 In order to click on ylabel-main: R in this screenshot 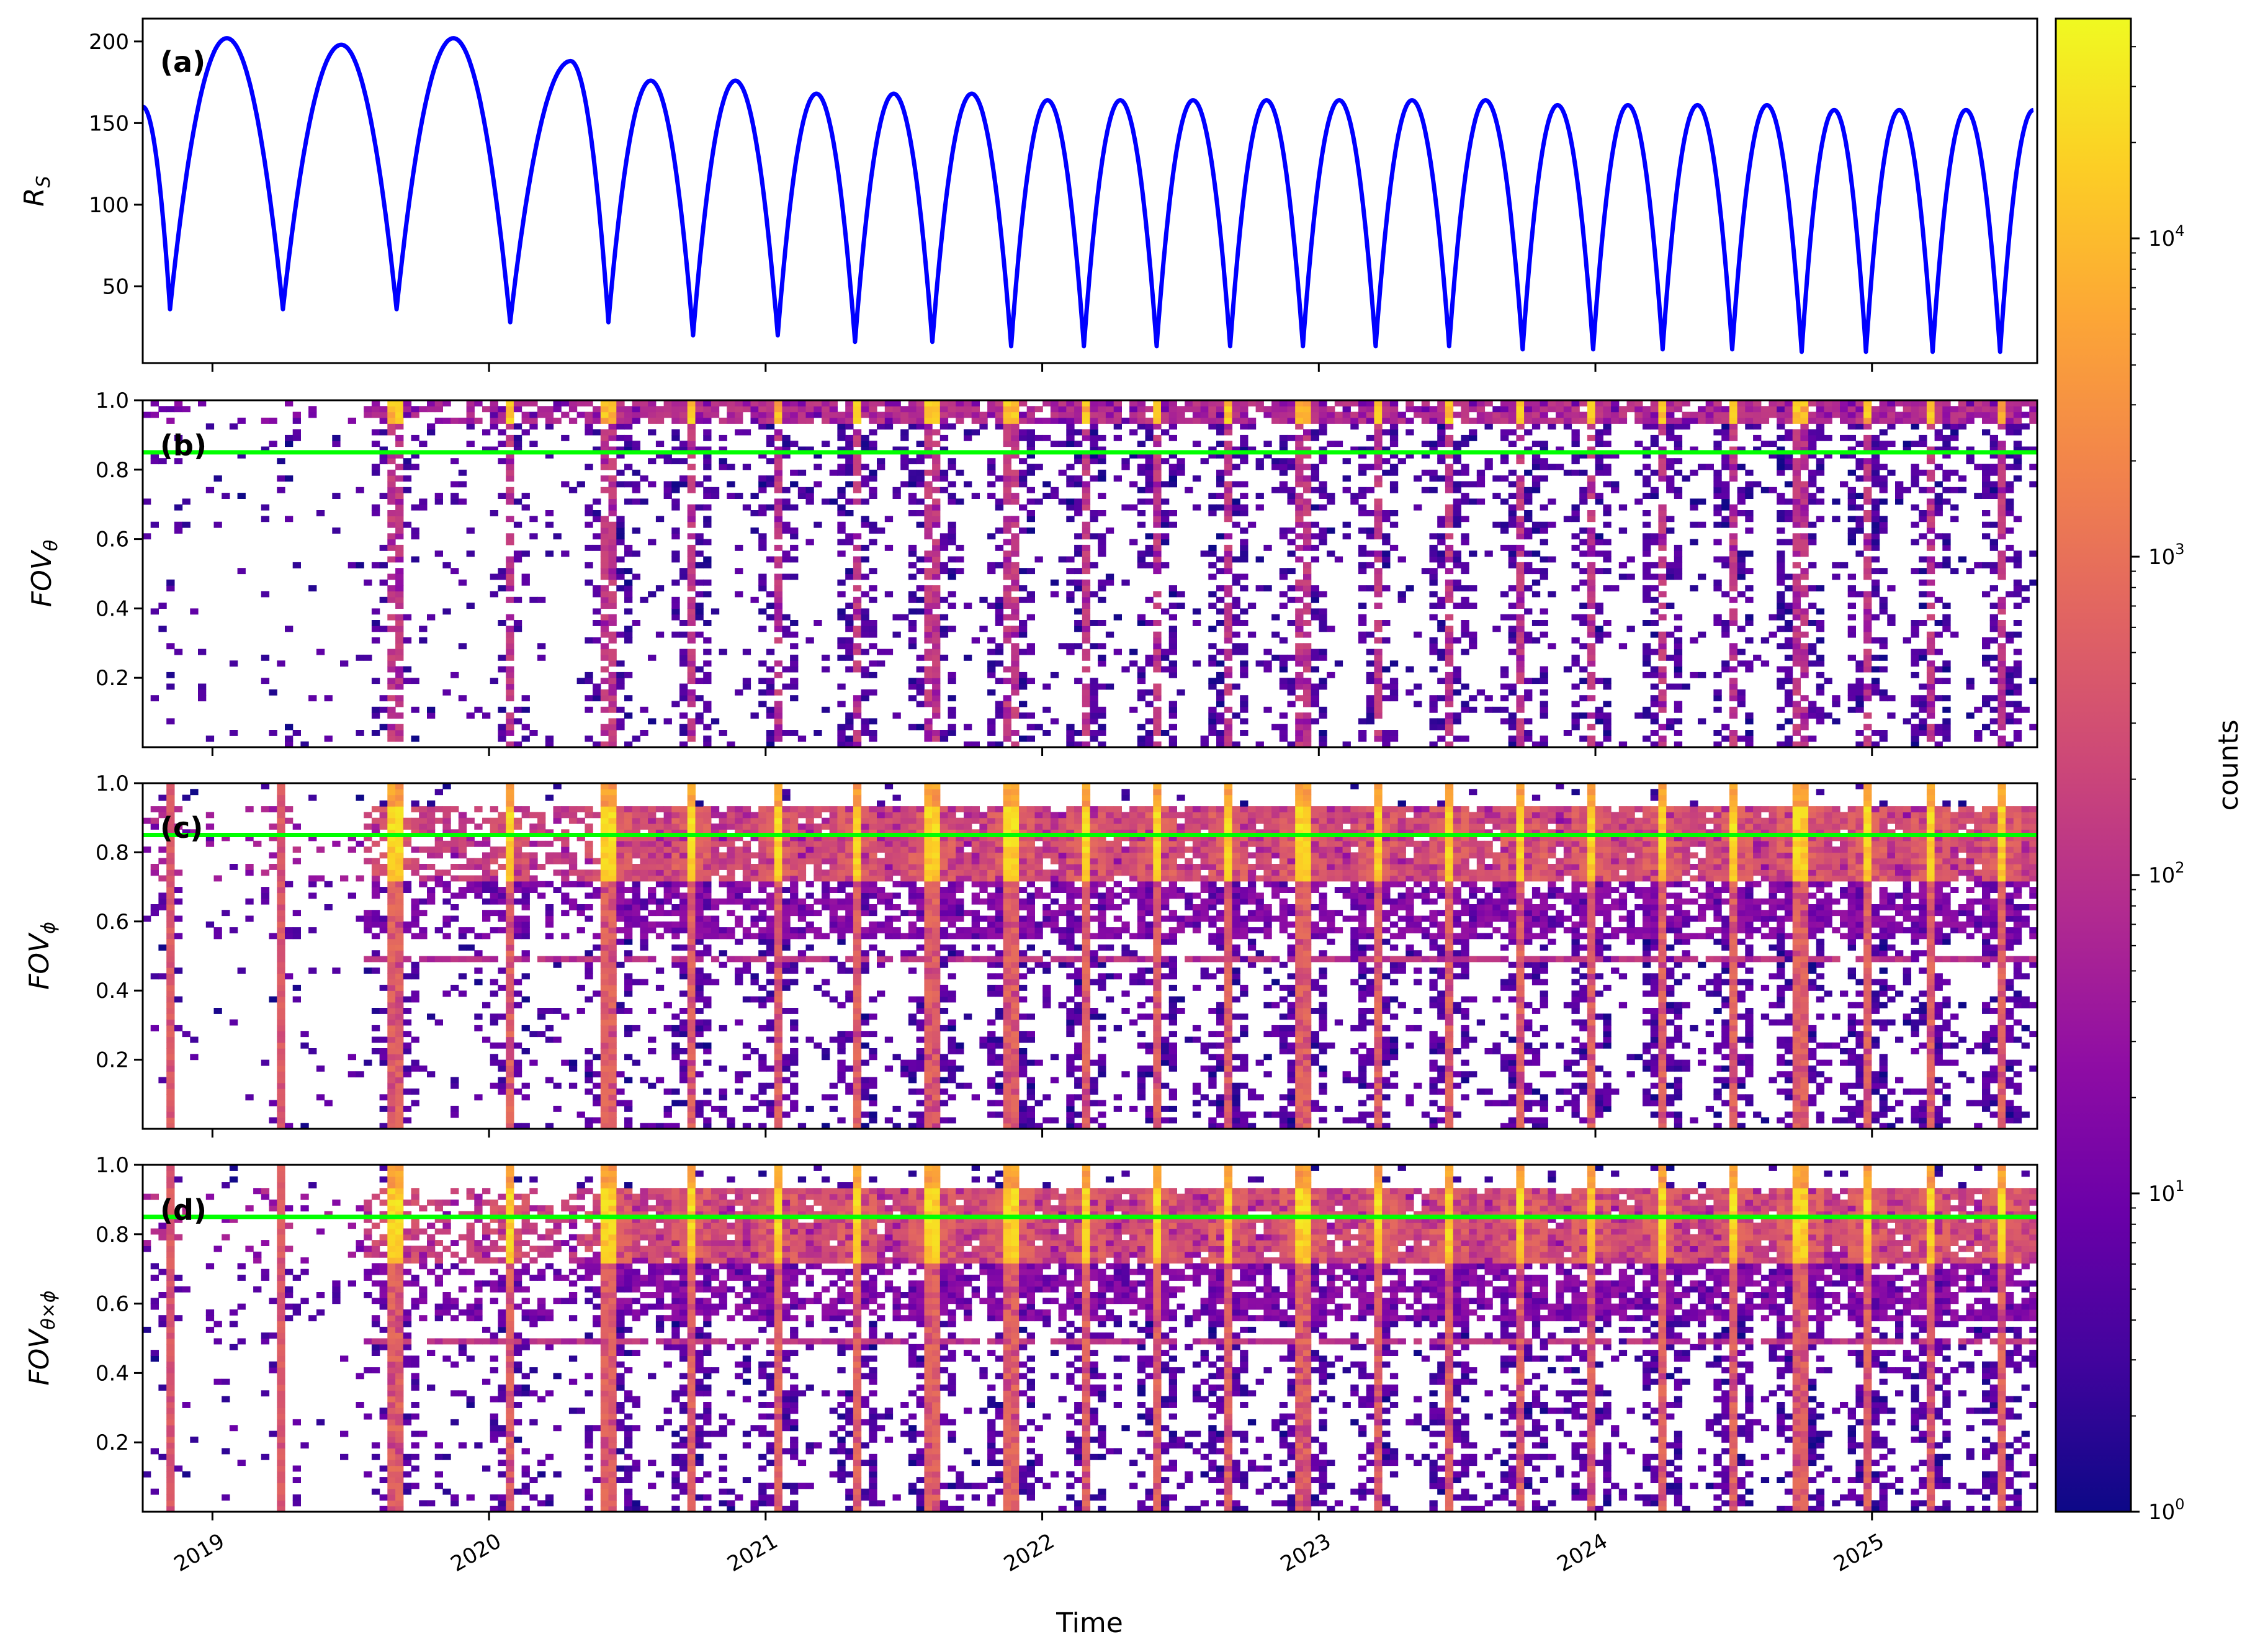, I will do `click(34, 197)`.